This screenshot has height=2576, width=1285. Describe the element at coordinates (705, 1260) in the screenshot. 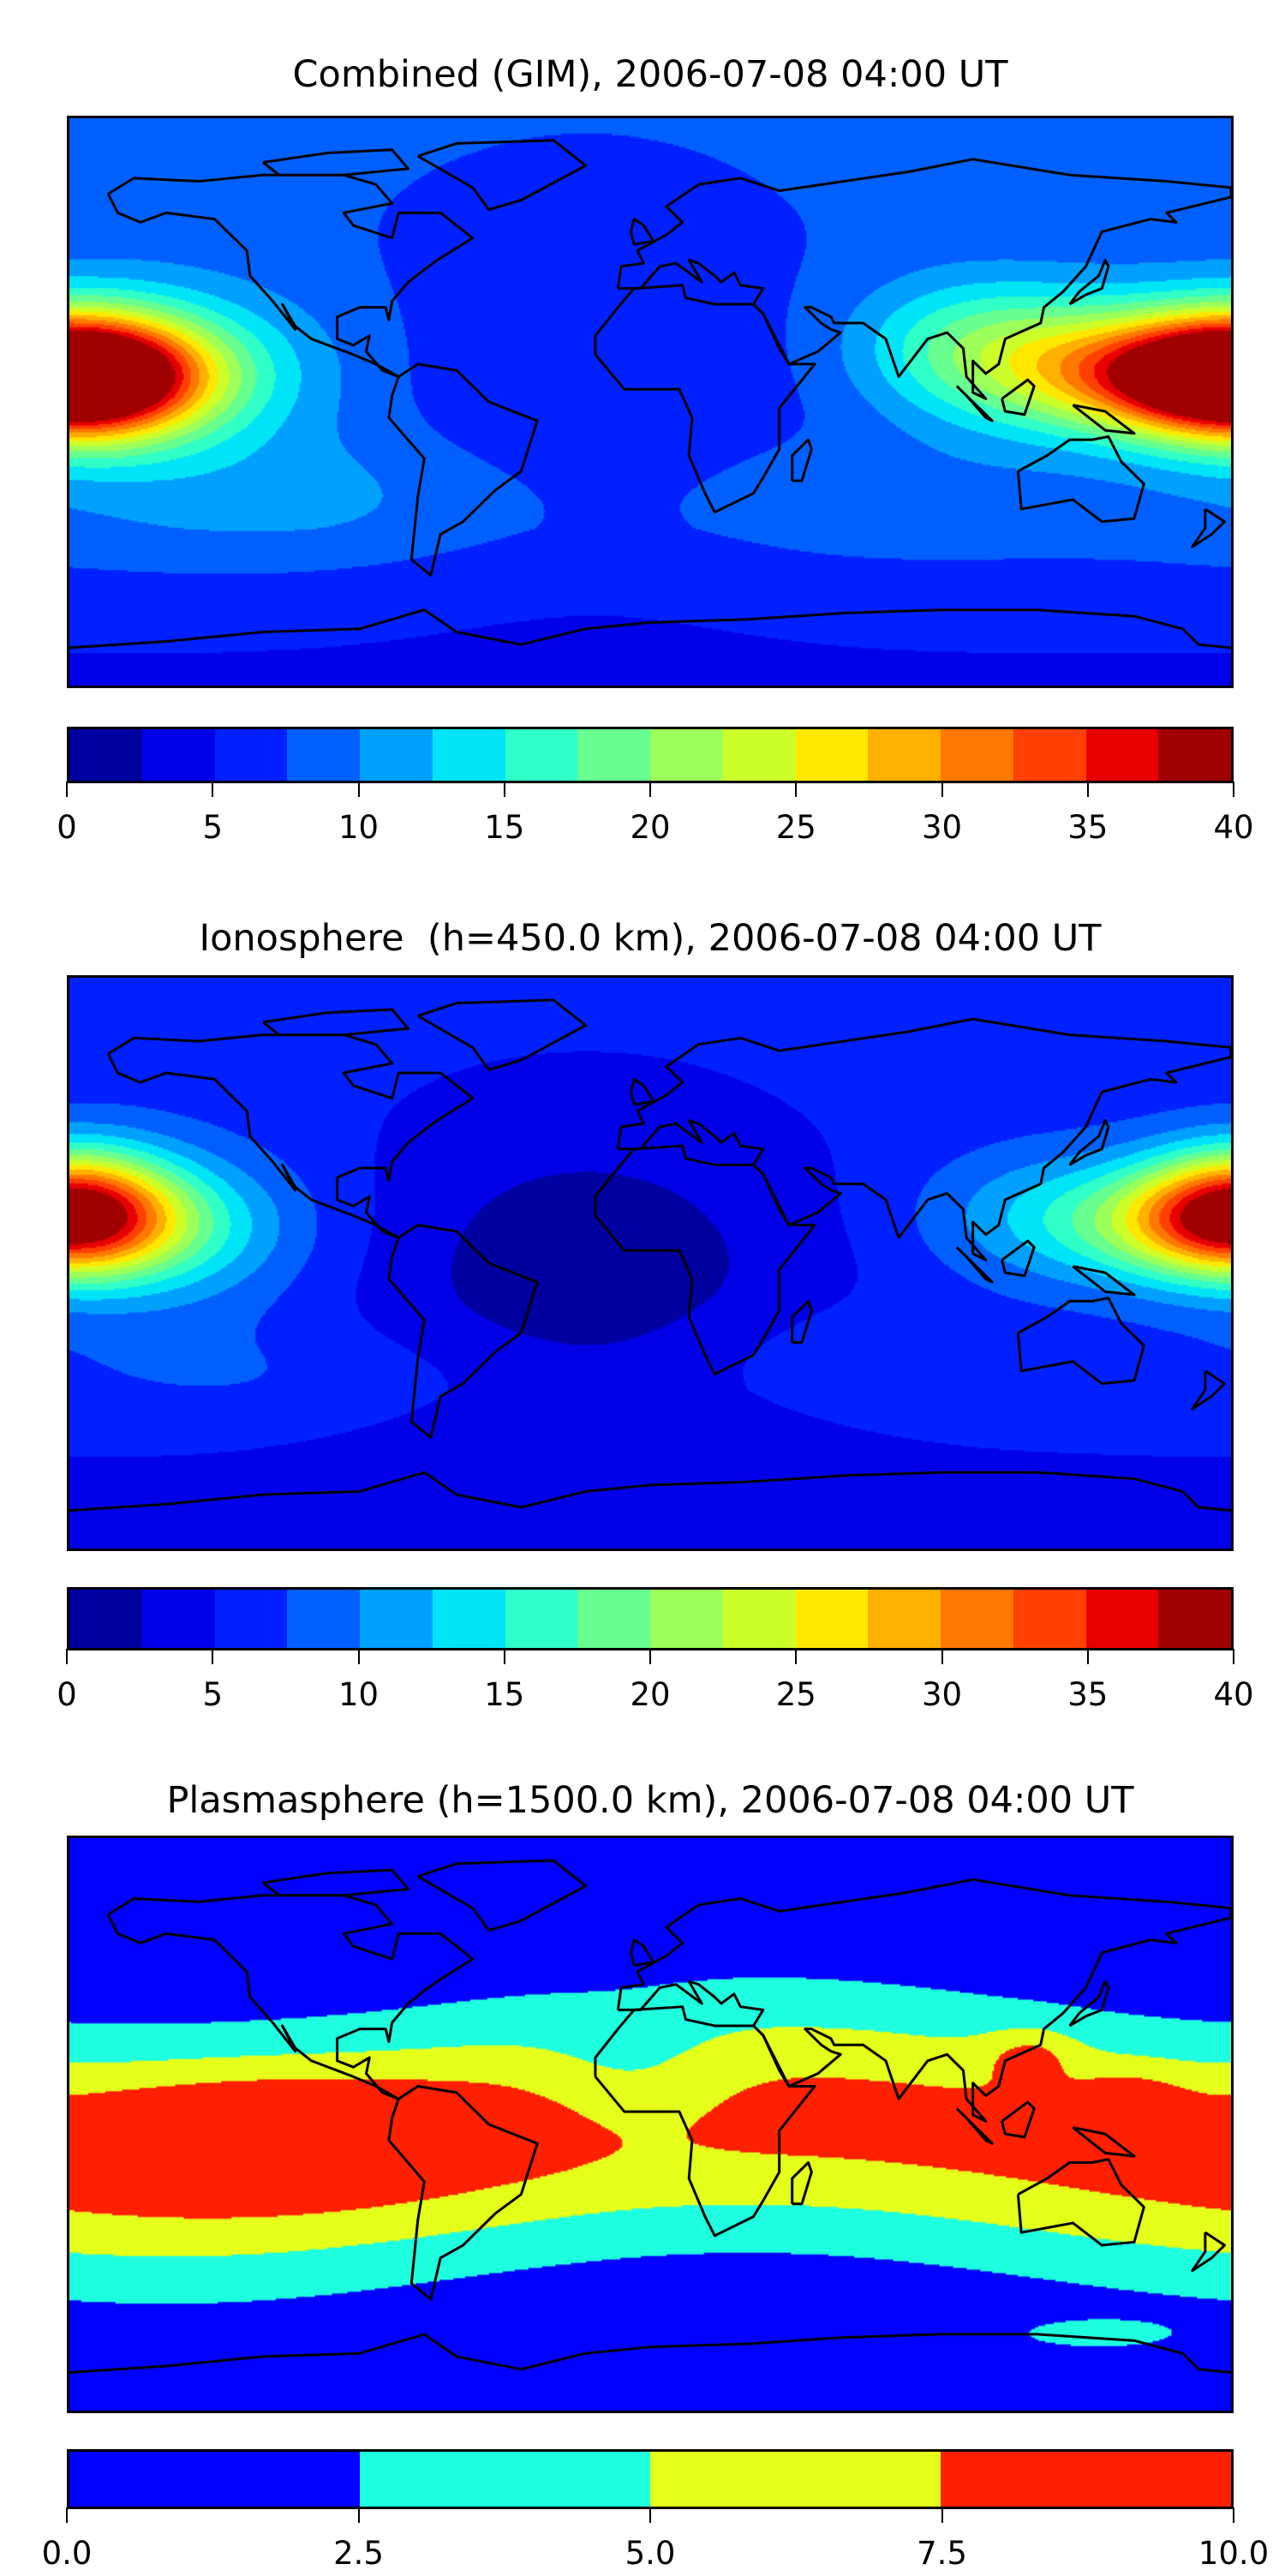

I see `coastline-africa` at that location.